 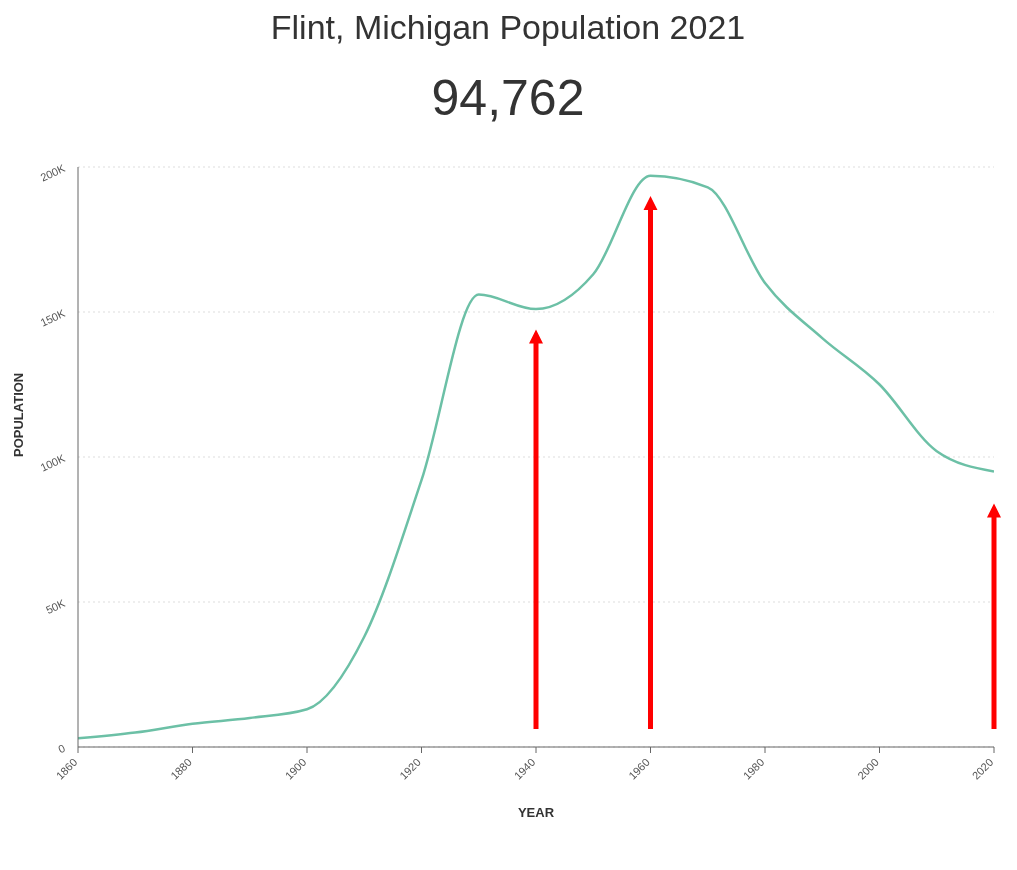 What do you see at coordinates (53, 317) in the screenshot?
I see `y-tick-label: 150K` at bounding box center [53, 317].